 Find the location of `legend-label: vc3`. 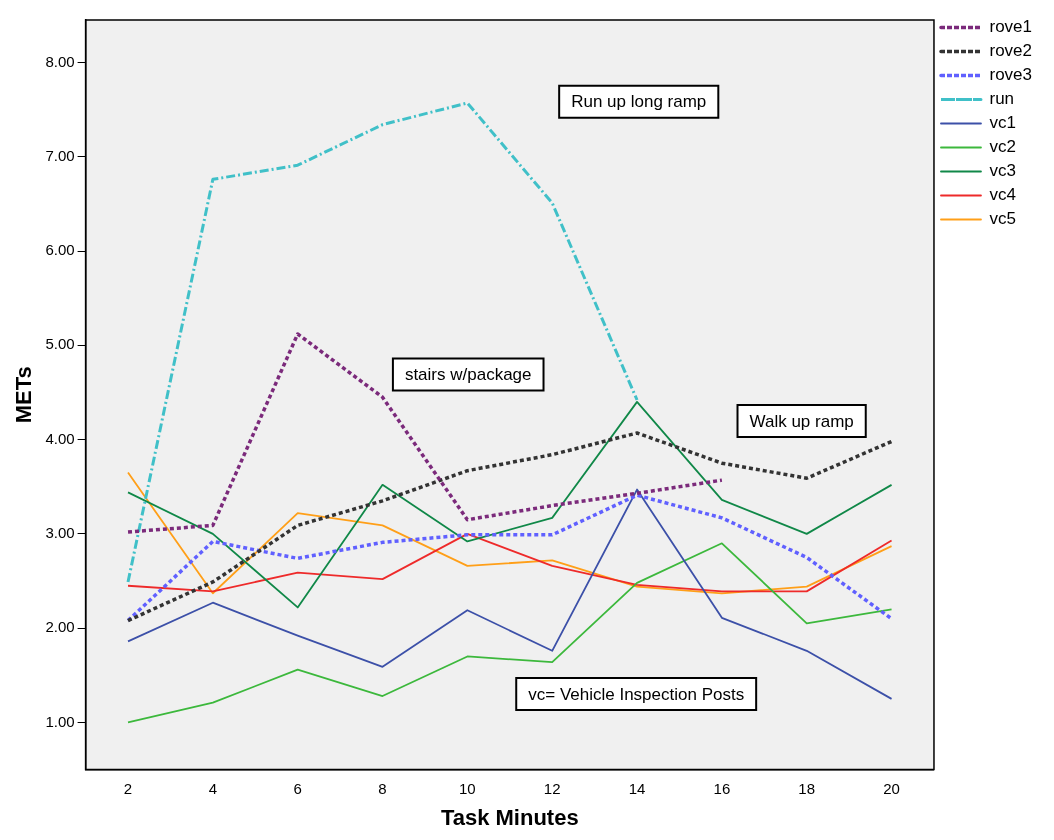

legend-label: vc3 is located at coordinates (1002, 171).